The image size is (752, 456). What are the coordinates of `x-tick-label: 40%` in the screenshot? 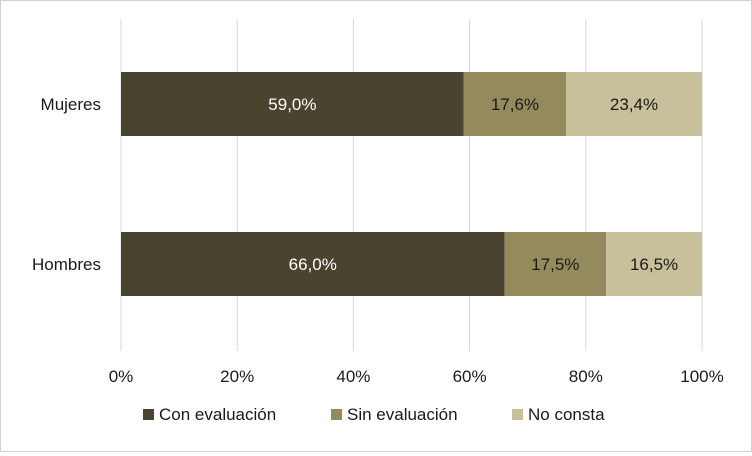 It's located at (353, 376).